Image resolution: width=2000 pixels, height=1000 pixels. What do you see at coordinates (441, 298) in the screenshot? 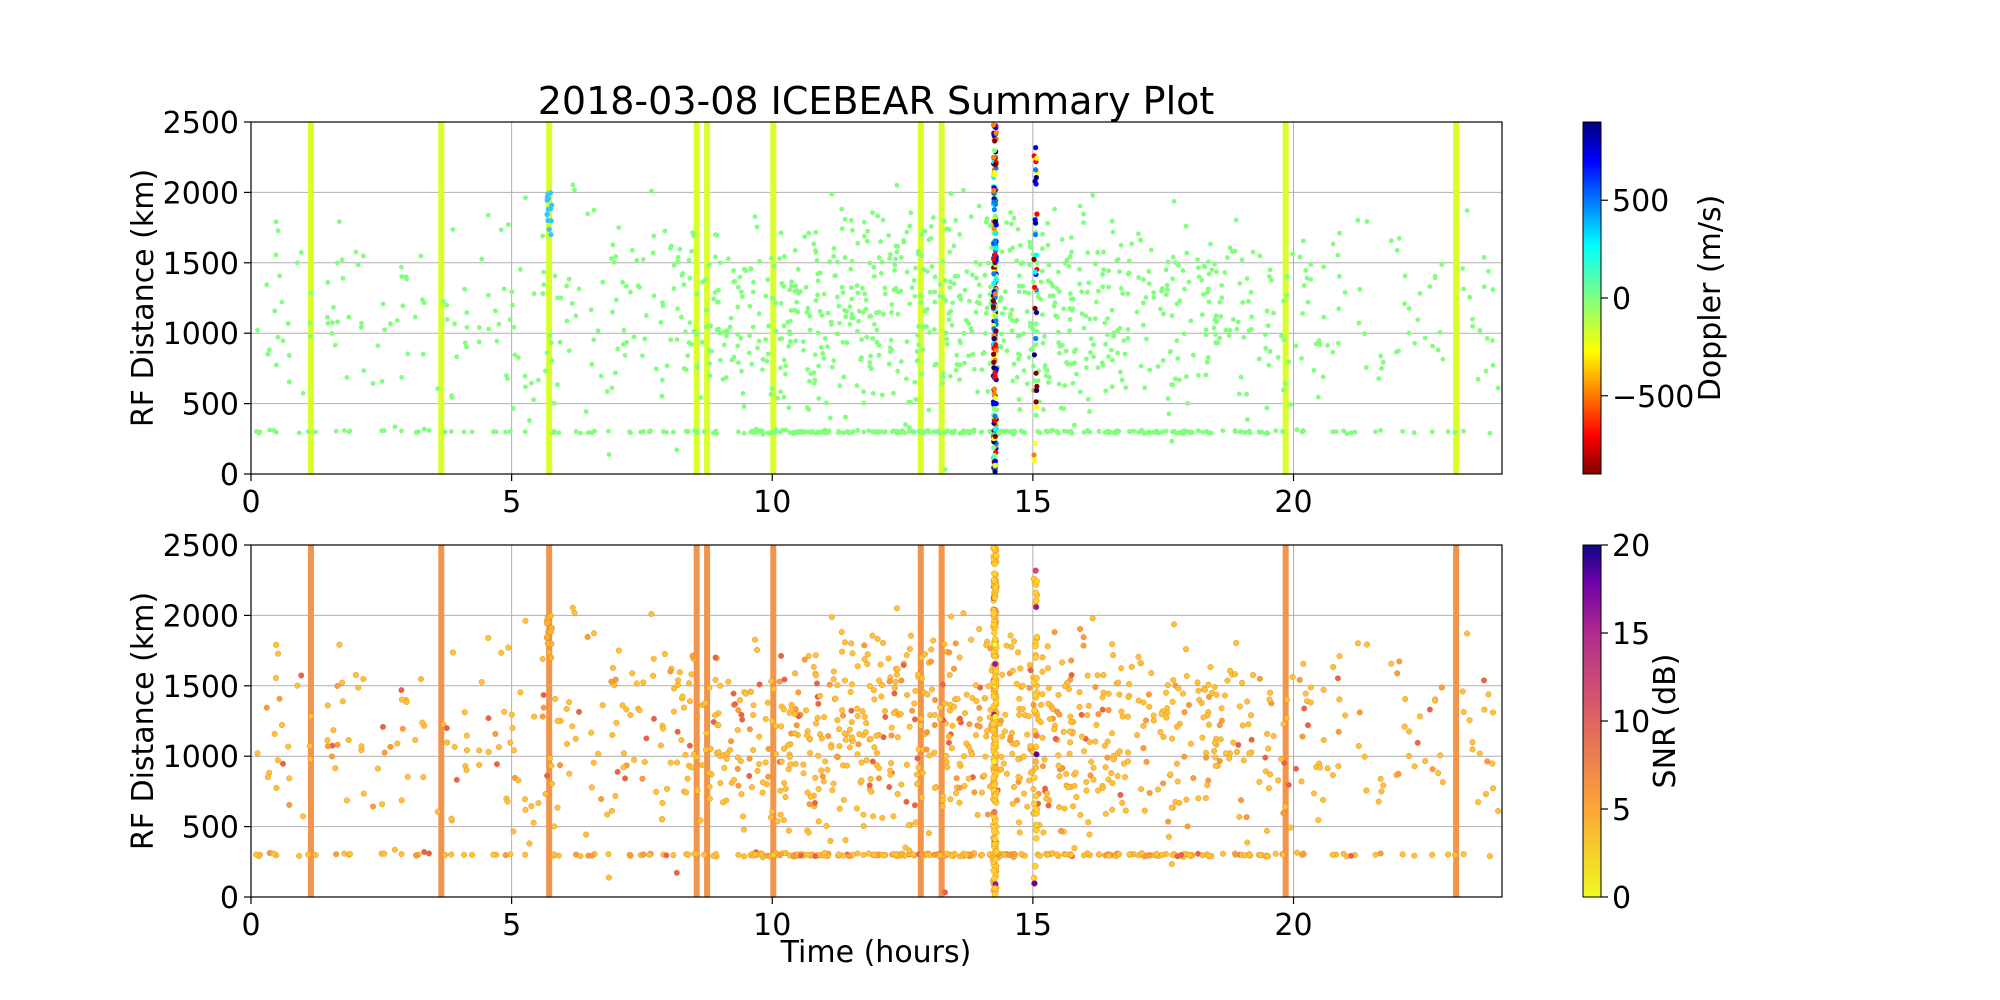
I see `doppler-stripe` at bounding box center [441, 298].